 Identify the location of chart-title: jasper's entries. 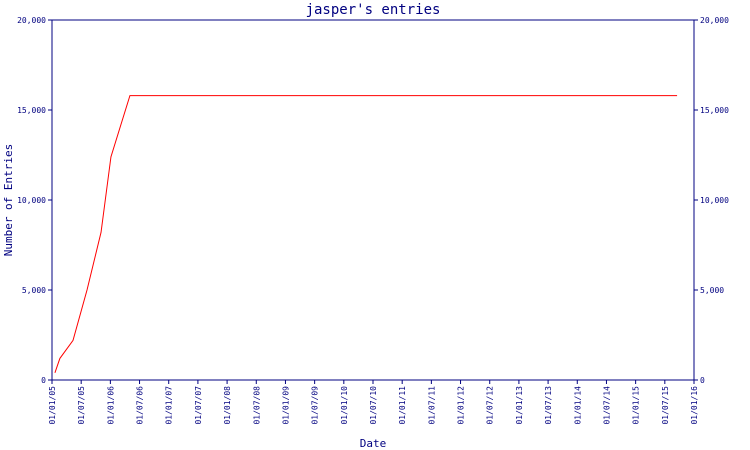
(373, 10).